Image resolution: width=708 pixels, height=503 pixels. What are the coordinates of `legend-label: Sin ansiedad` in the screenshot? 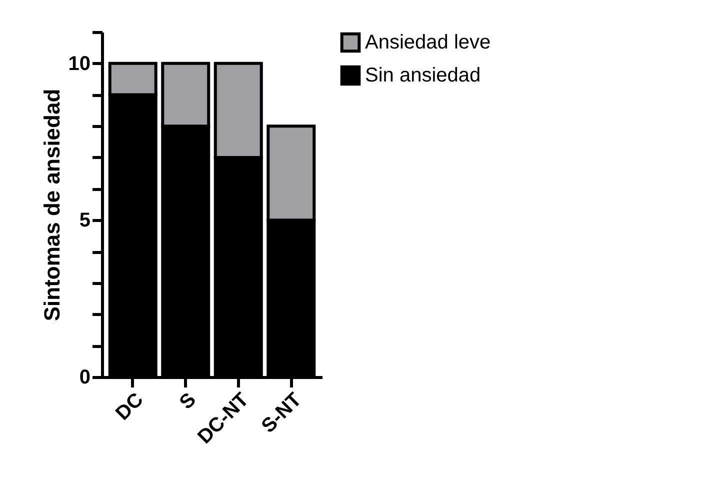 It's located at (423, 75).